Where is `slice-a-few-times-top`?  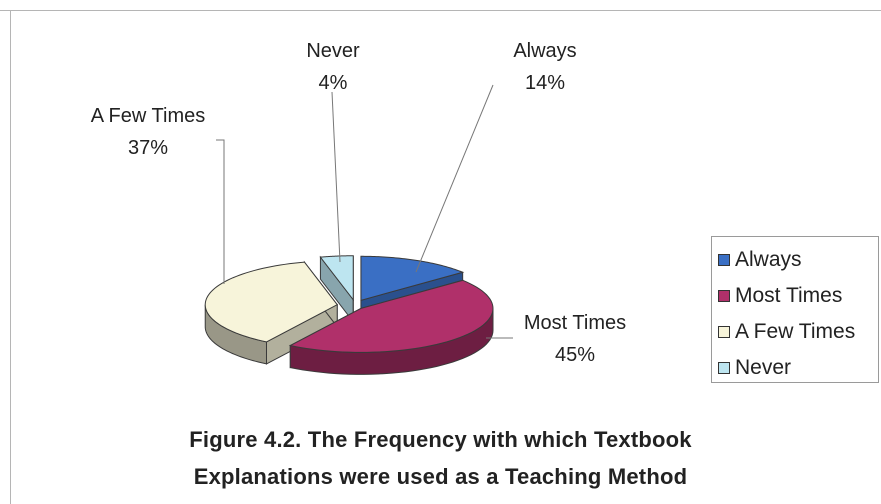
slice-a-few-times-top is located at coordinates (271, 302).